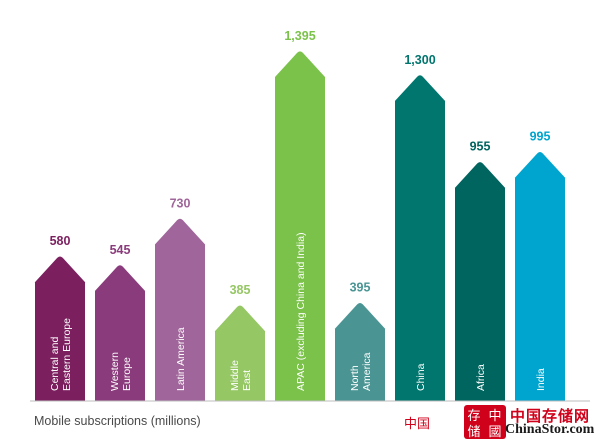 This screenshot has height=442, width=599. Describe the element at coordinates (480, 147) in the screenshot. I see `value-label-7: 955` at that location.